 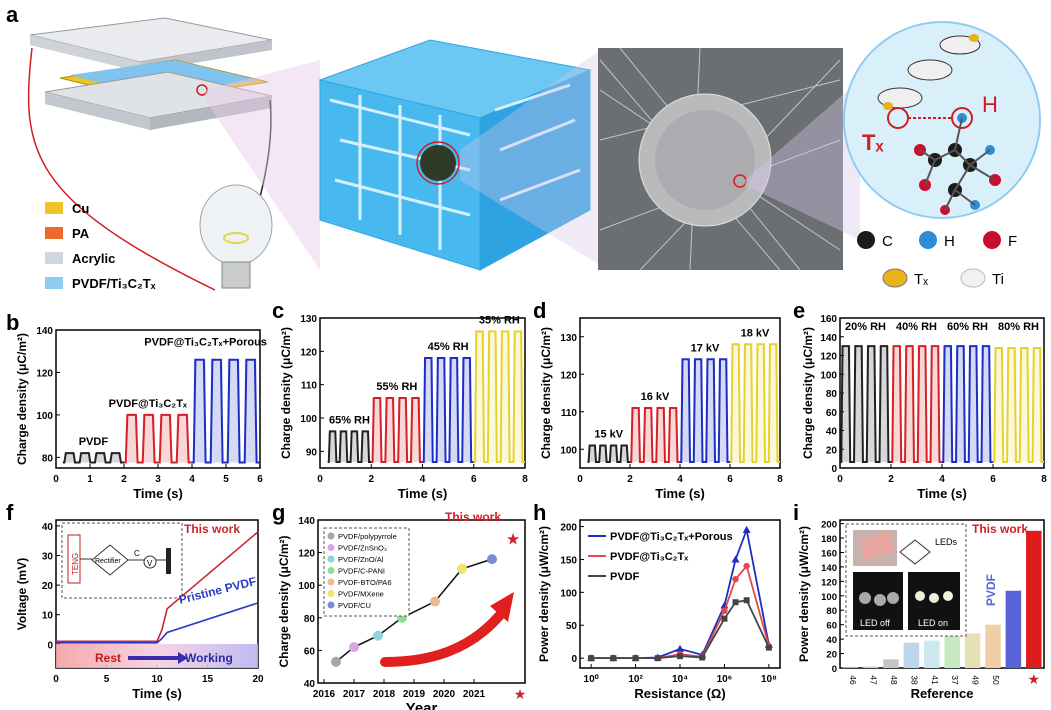 I want to click on panel-letter-f: f, so click(x=10, y=512).